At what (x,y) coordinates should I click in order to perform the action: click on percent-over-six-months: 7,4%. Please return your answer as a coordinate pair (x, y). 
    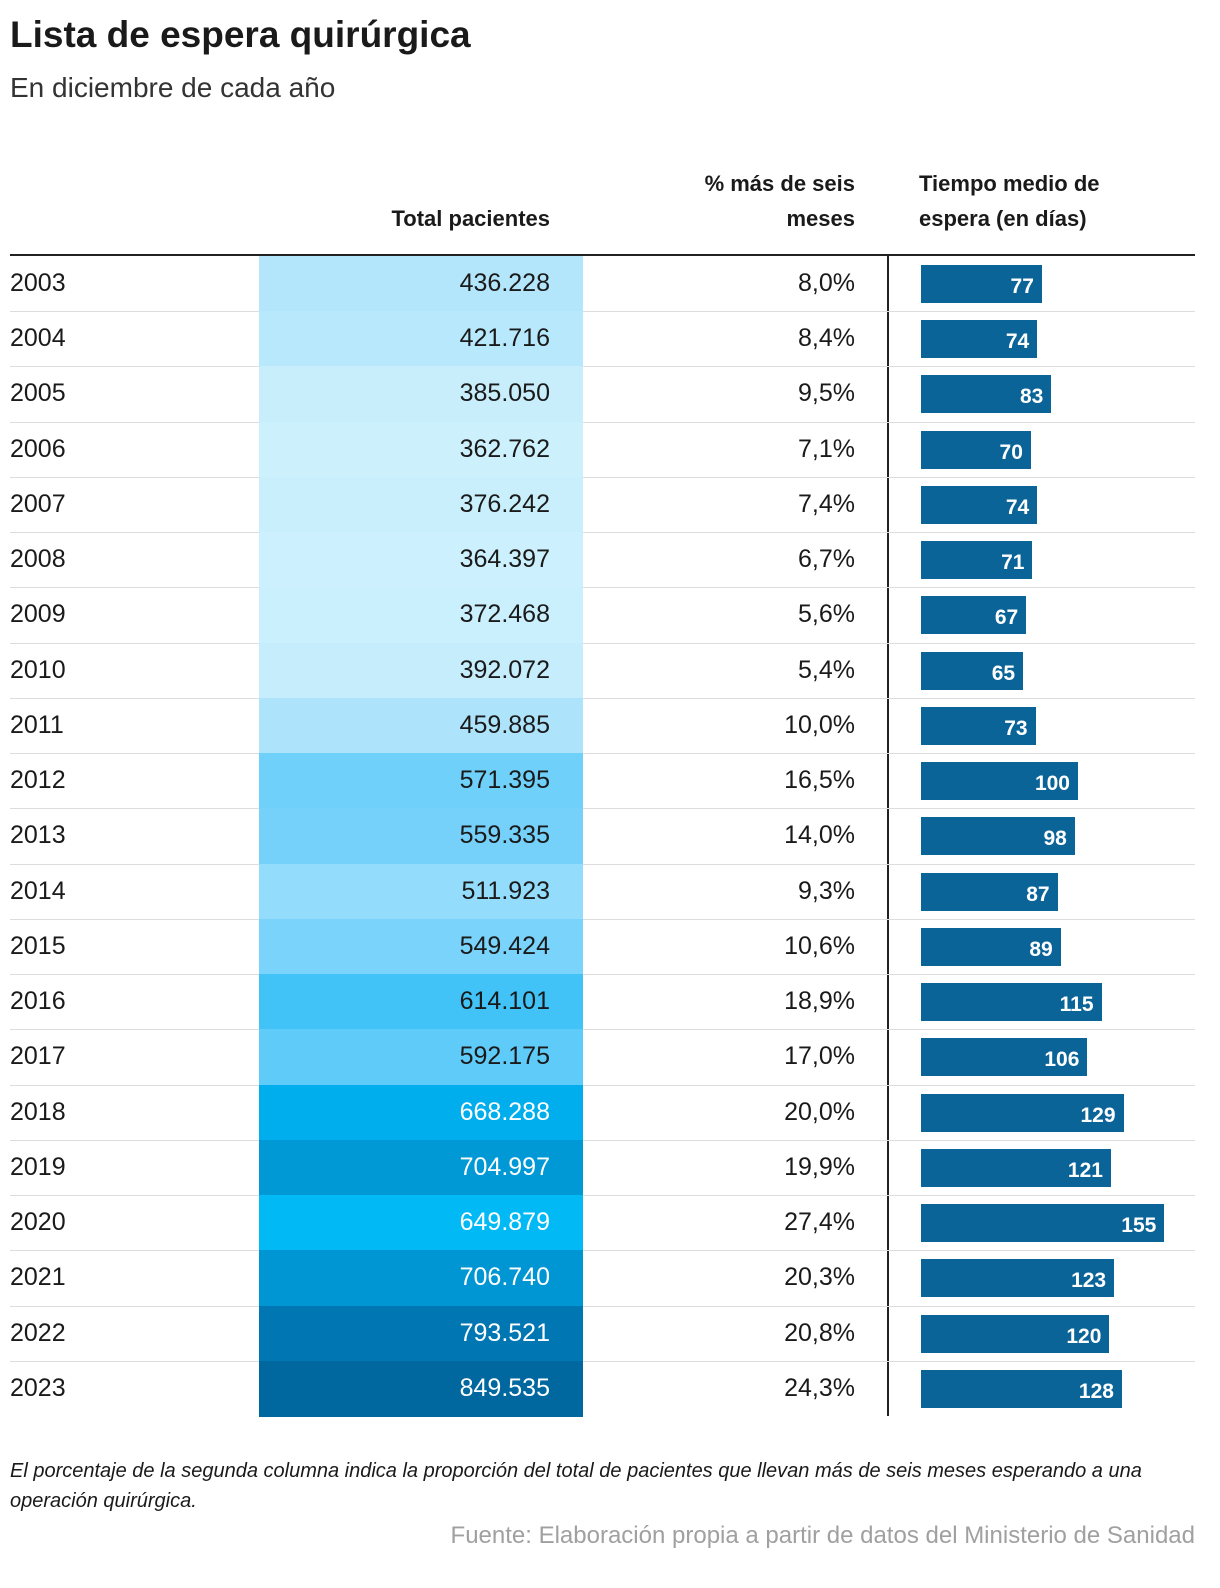
    Looking at the image, I should click on (826, 503).